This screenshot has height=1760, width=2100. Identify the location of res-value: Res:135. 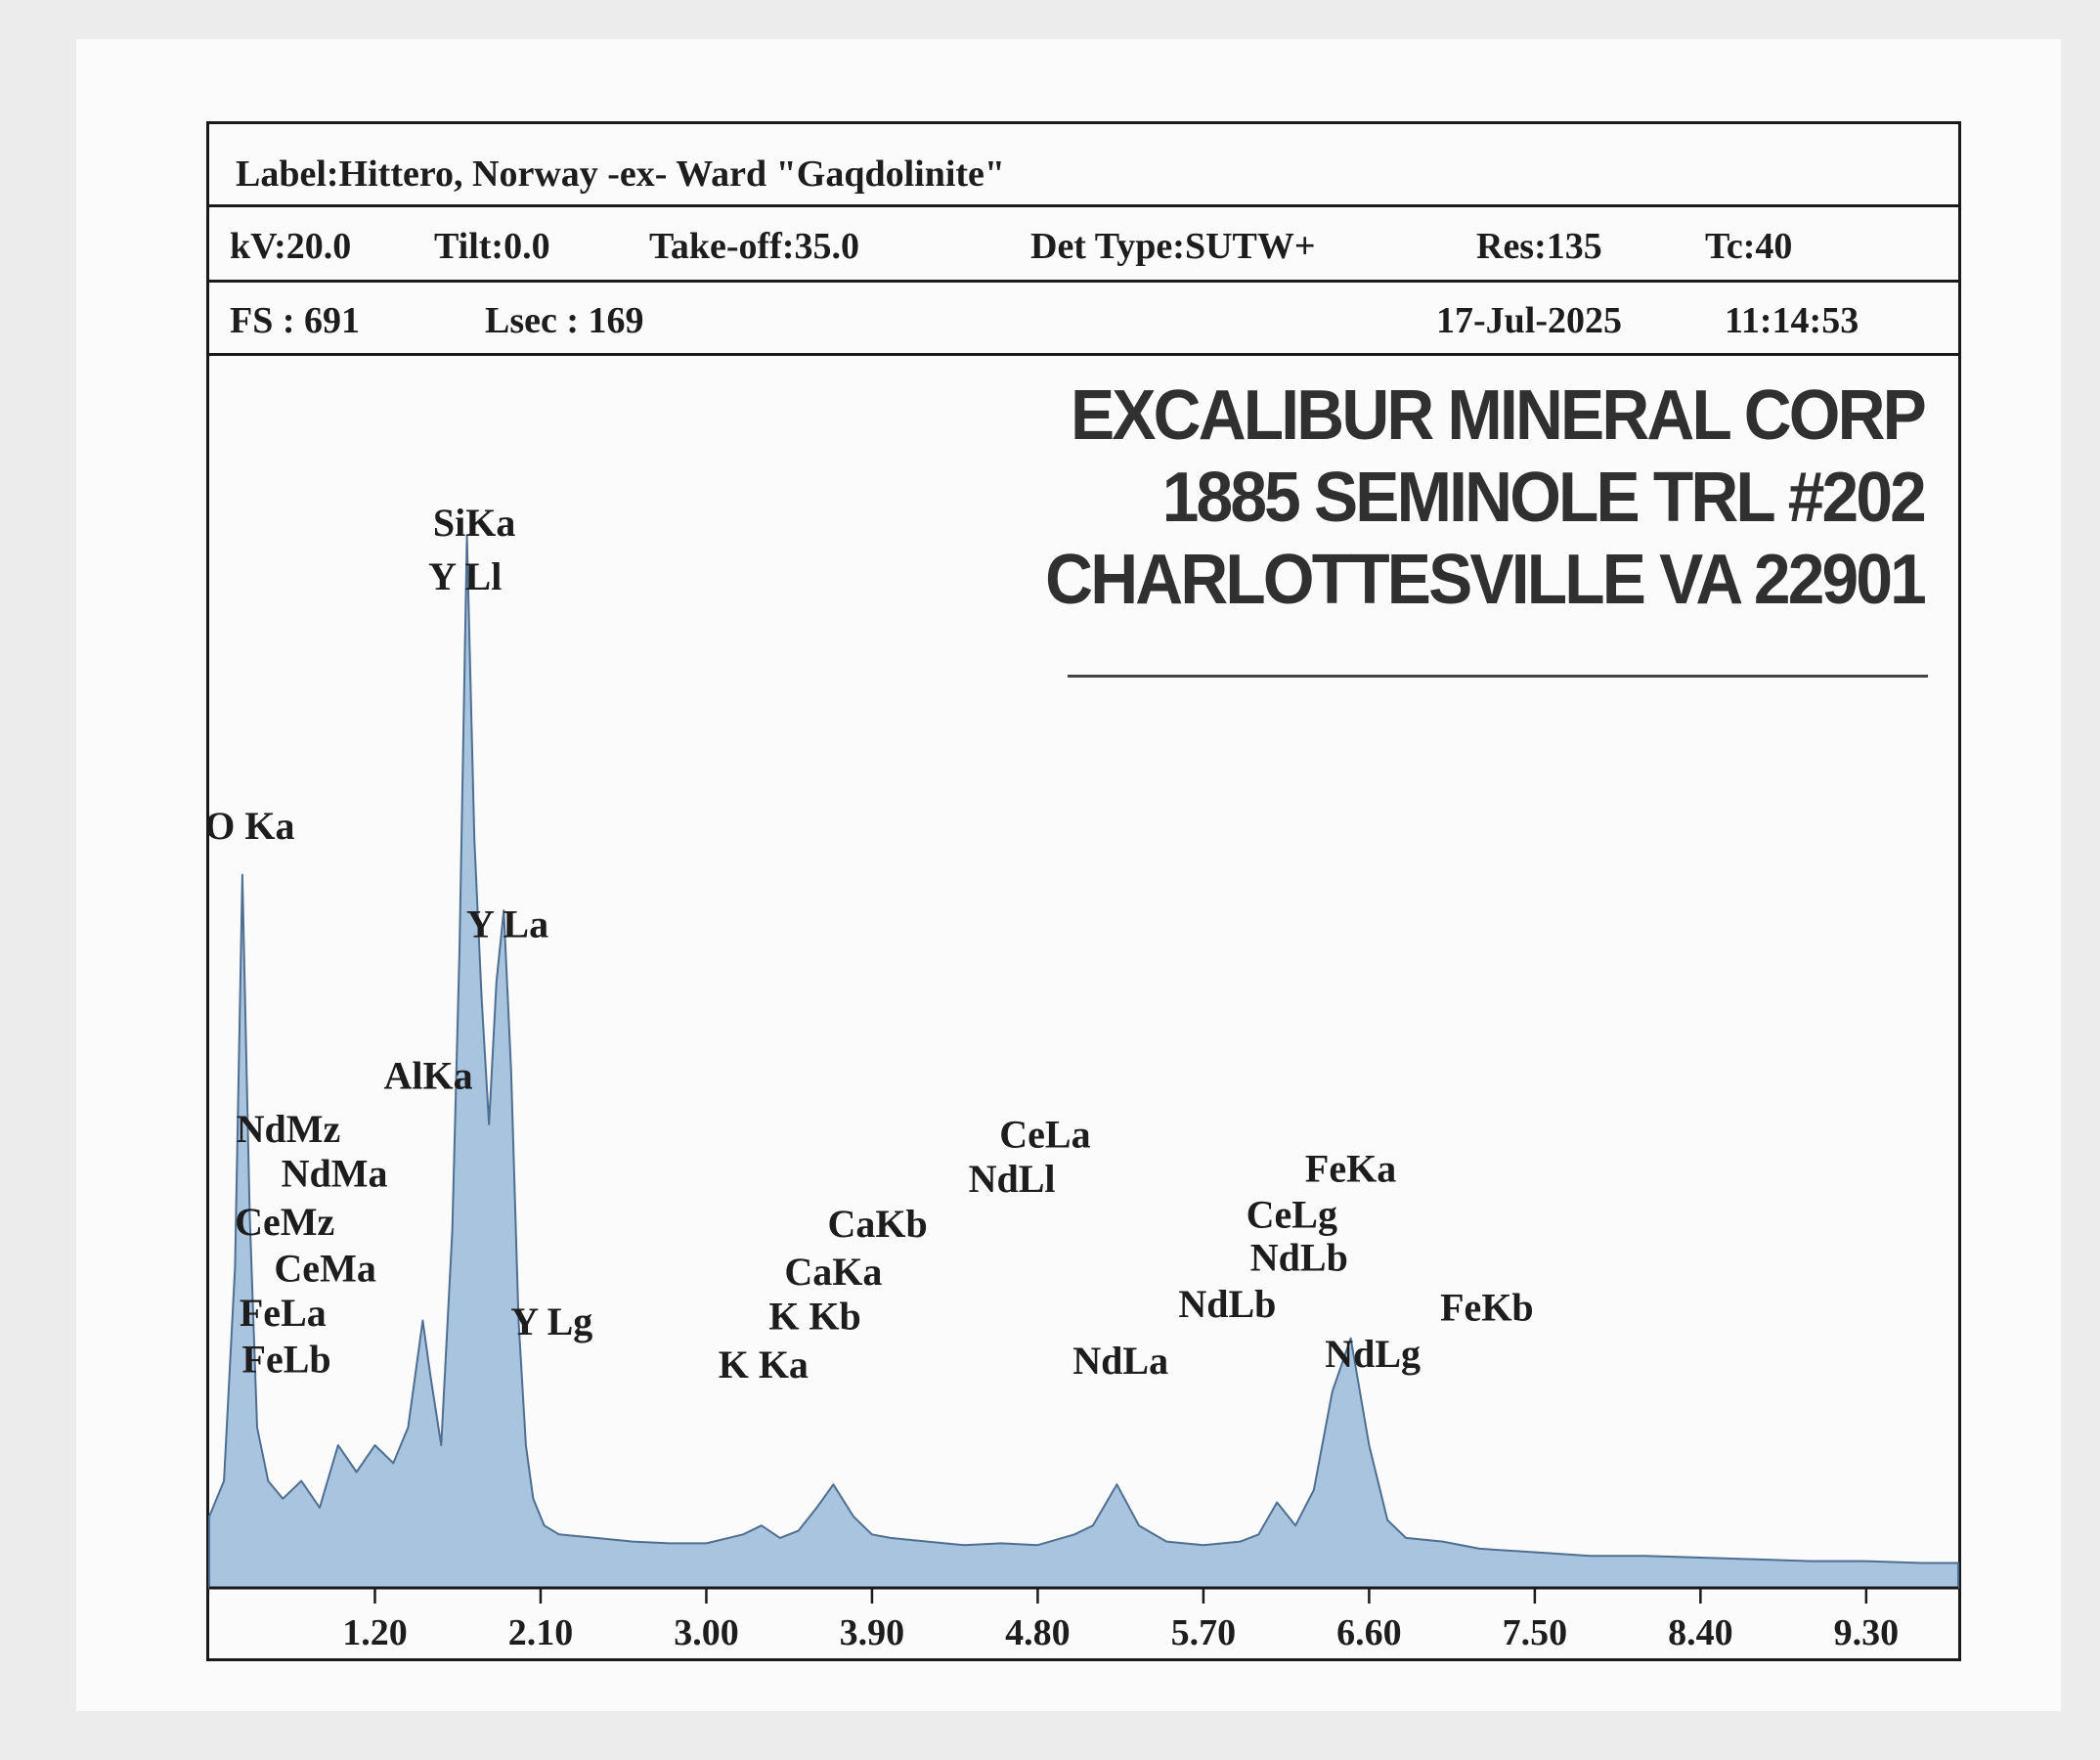
(1539, 246).